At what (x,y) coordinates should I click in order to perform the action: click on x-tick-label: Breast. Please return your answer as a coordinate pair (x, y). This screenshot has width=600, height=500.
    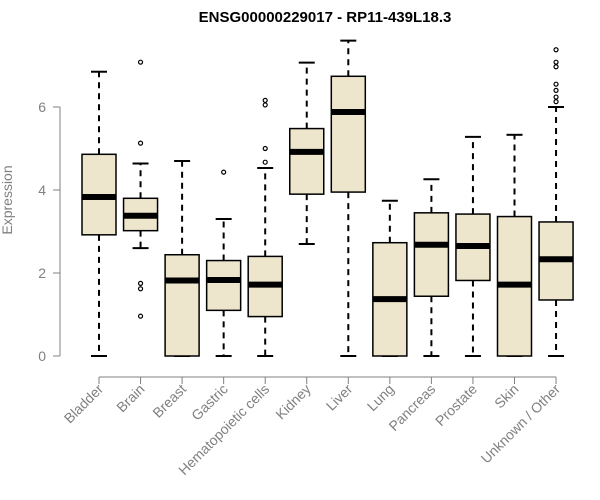
    Looking at the image, I should click on (169, 401).